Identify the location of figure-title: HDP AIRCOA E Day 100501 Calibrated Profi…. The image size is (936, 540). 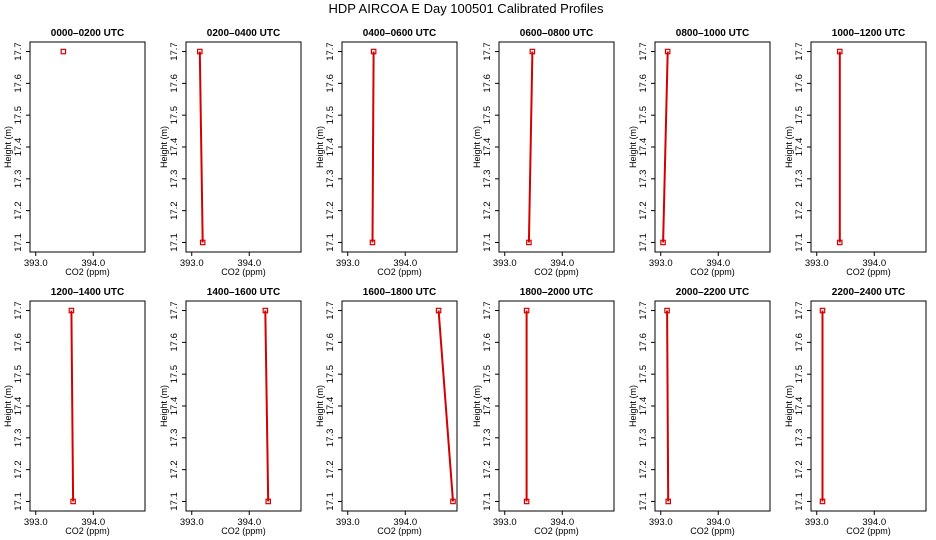
(466, 8).